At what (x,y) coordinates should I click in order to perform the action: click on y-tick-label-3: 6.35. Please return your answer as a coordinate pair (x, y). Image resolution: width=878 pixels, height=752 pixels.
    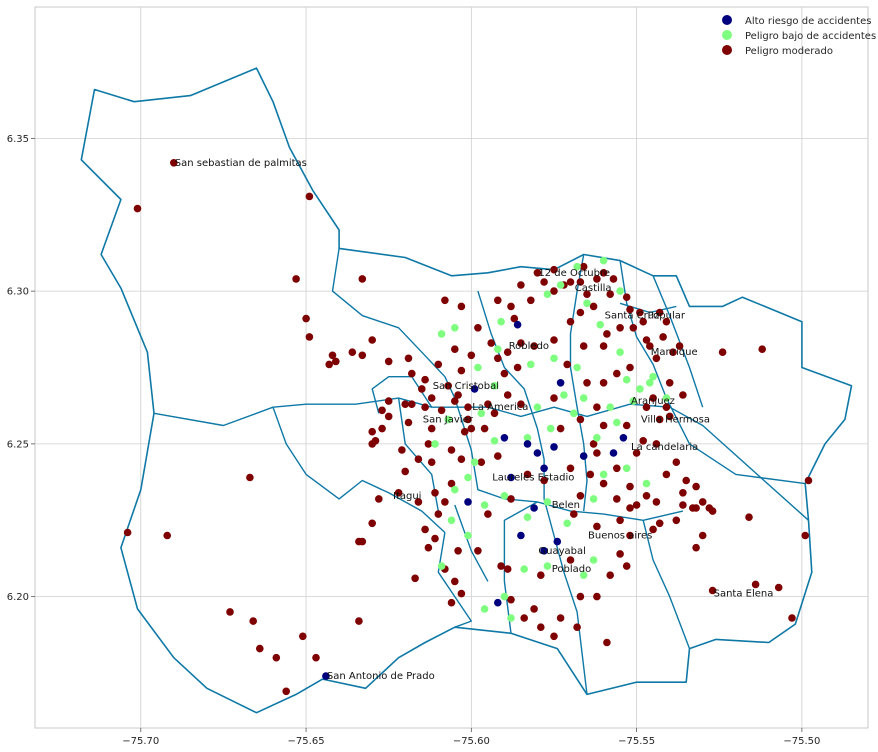
    Looking at the image, I should click on (18, 139).